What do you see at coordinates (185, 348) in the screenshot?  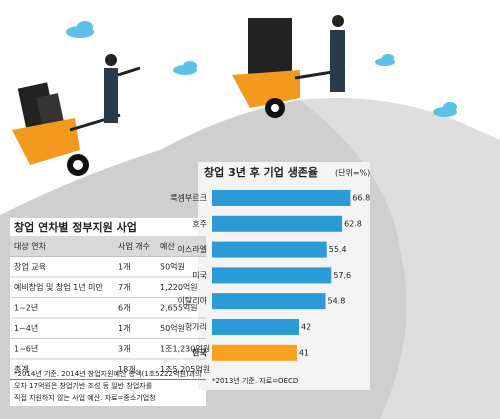 I see `table-cell: 1조1,230억원` at bounding box center [185, 348].